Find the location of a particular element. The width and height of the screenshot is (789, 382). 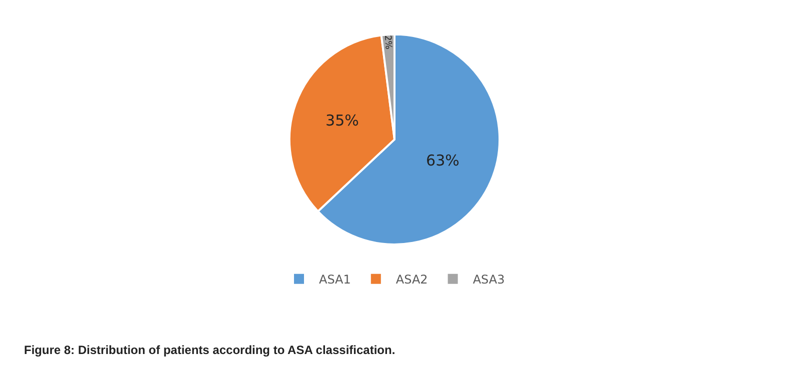

data-label: 63% is located at coordinates (443, 160).